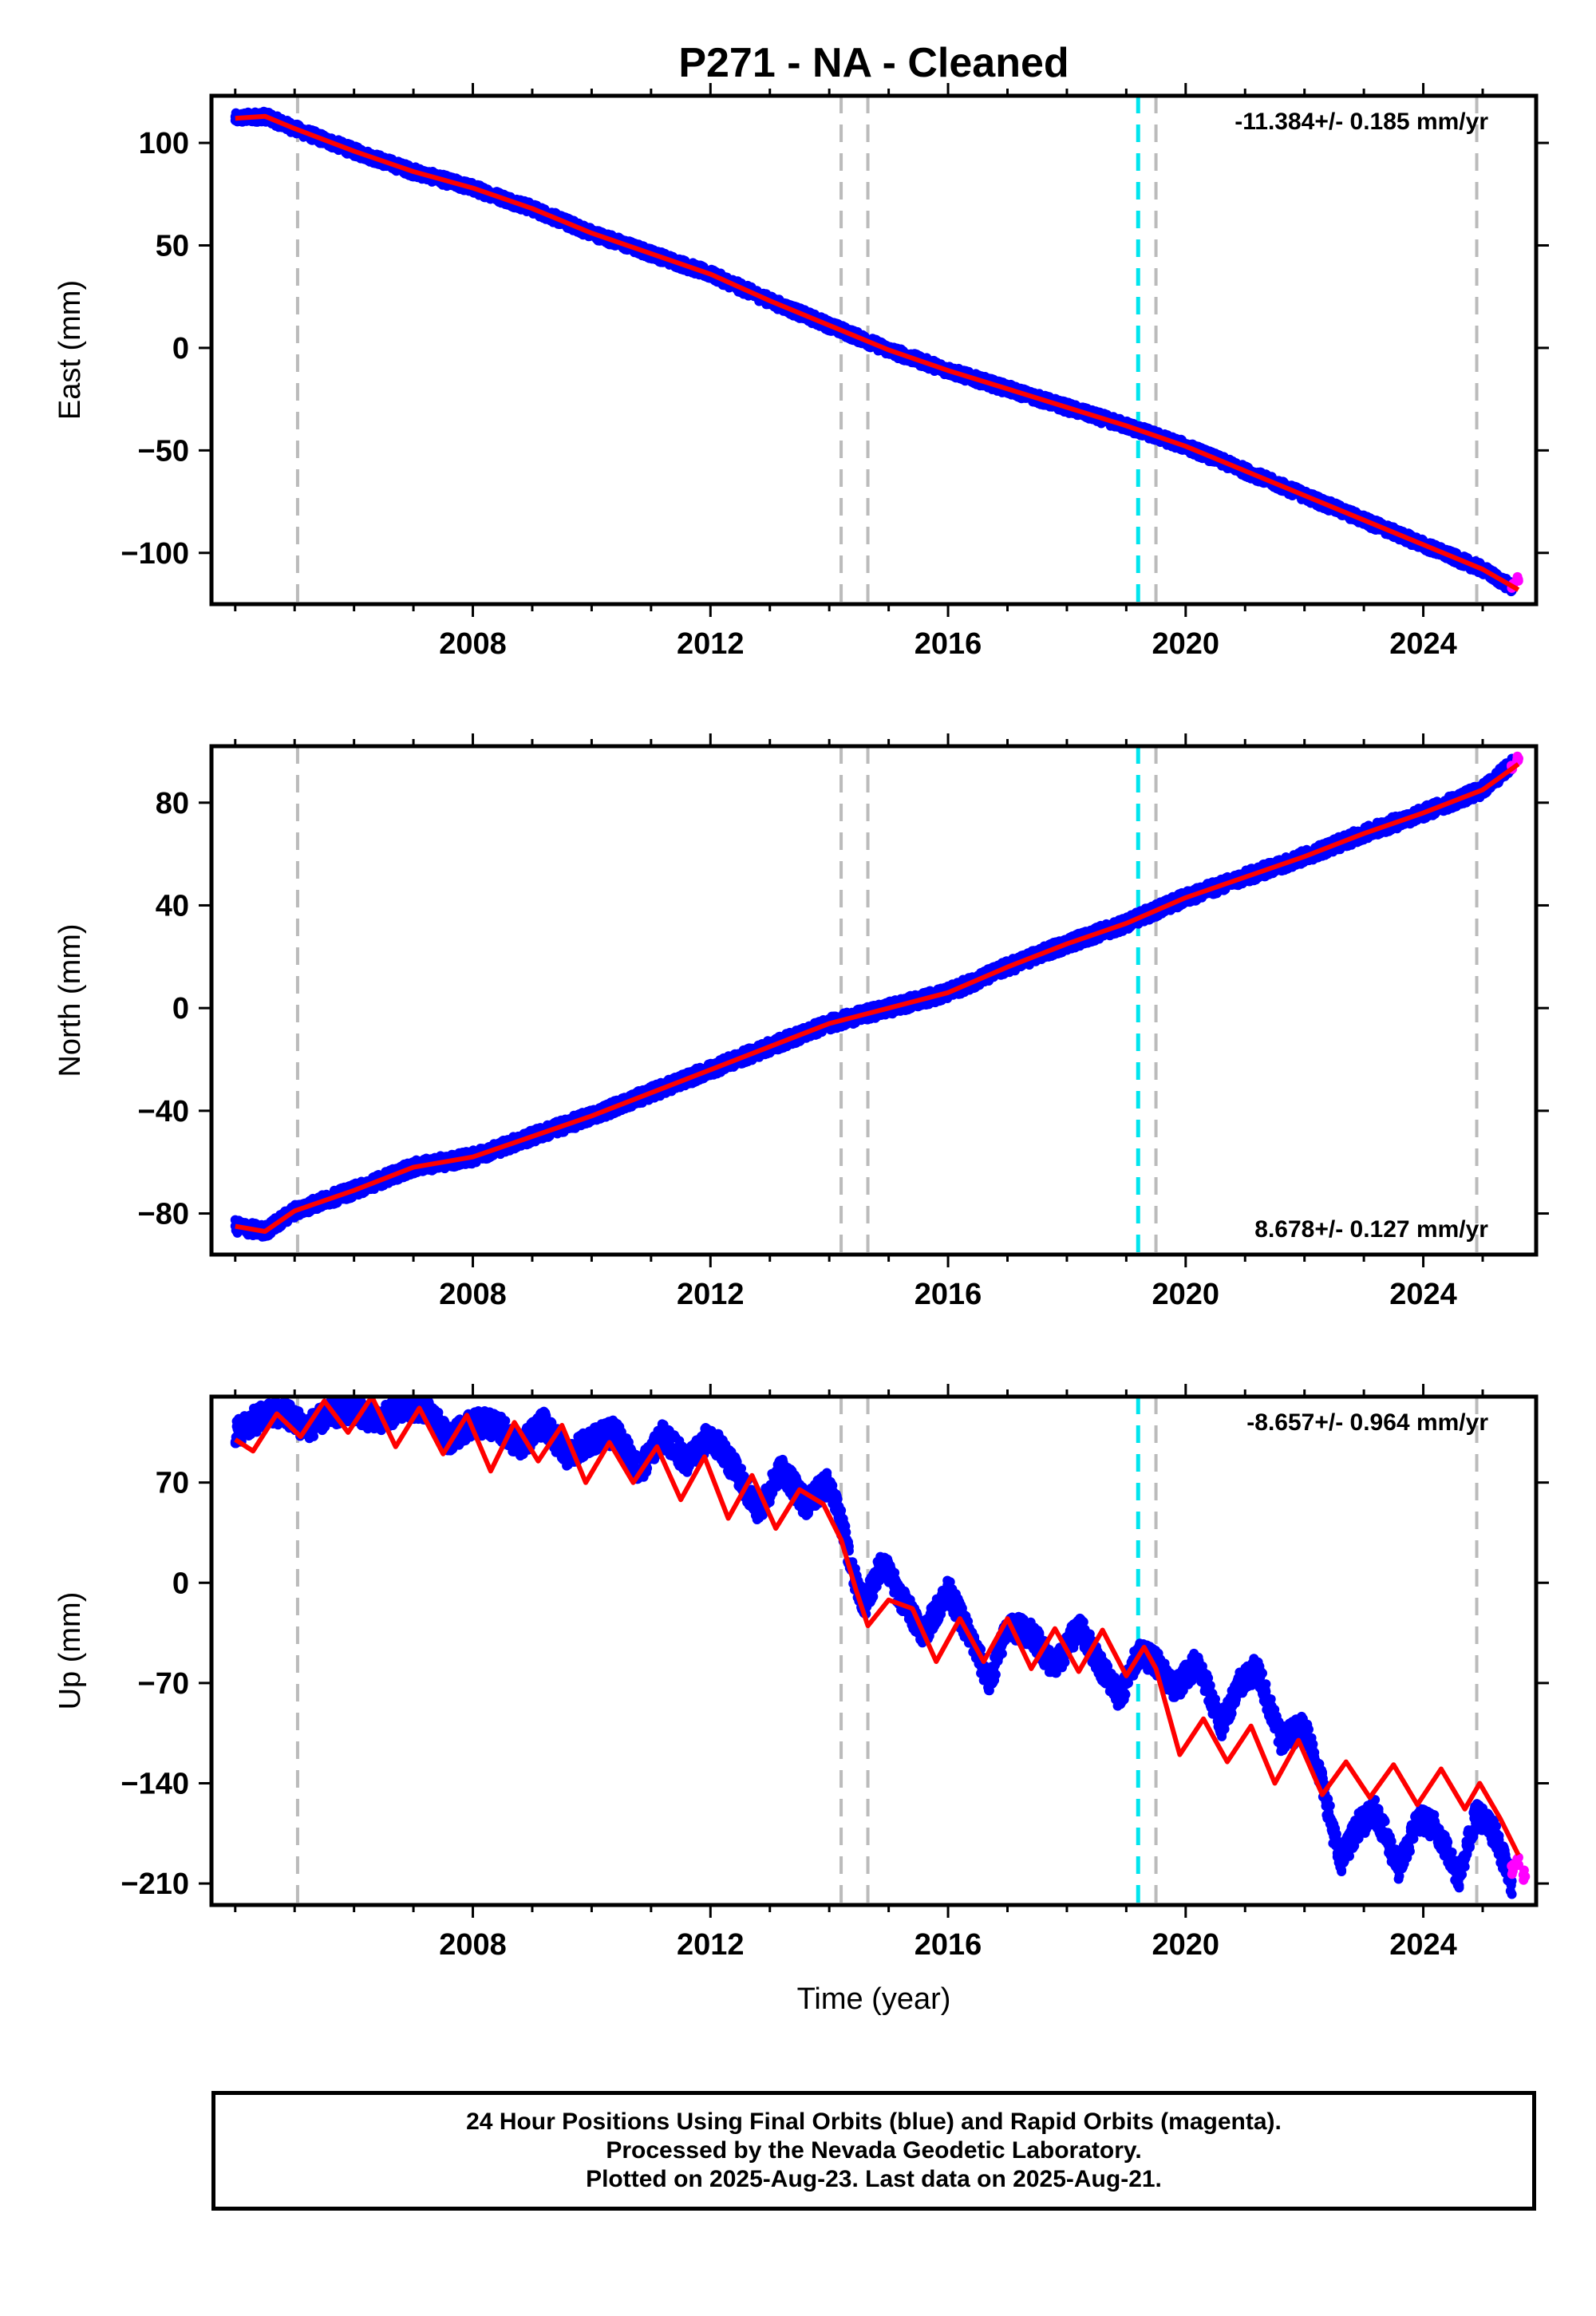 The height and width of the screenshot is (2316, 1596). I want to click on rapid-orbit-point, so click(1518, 580).